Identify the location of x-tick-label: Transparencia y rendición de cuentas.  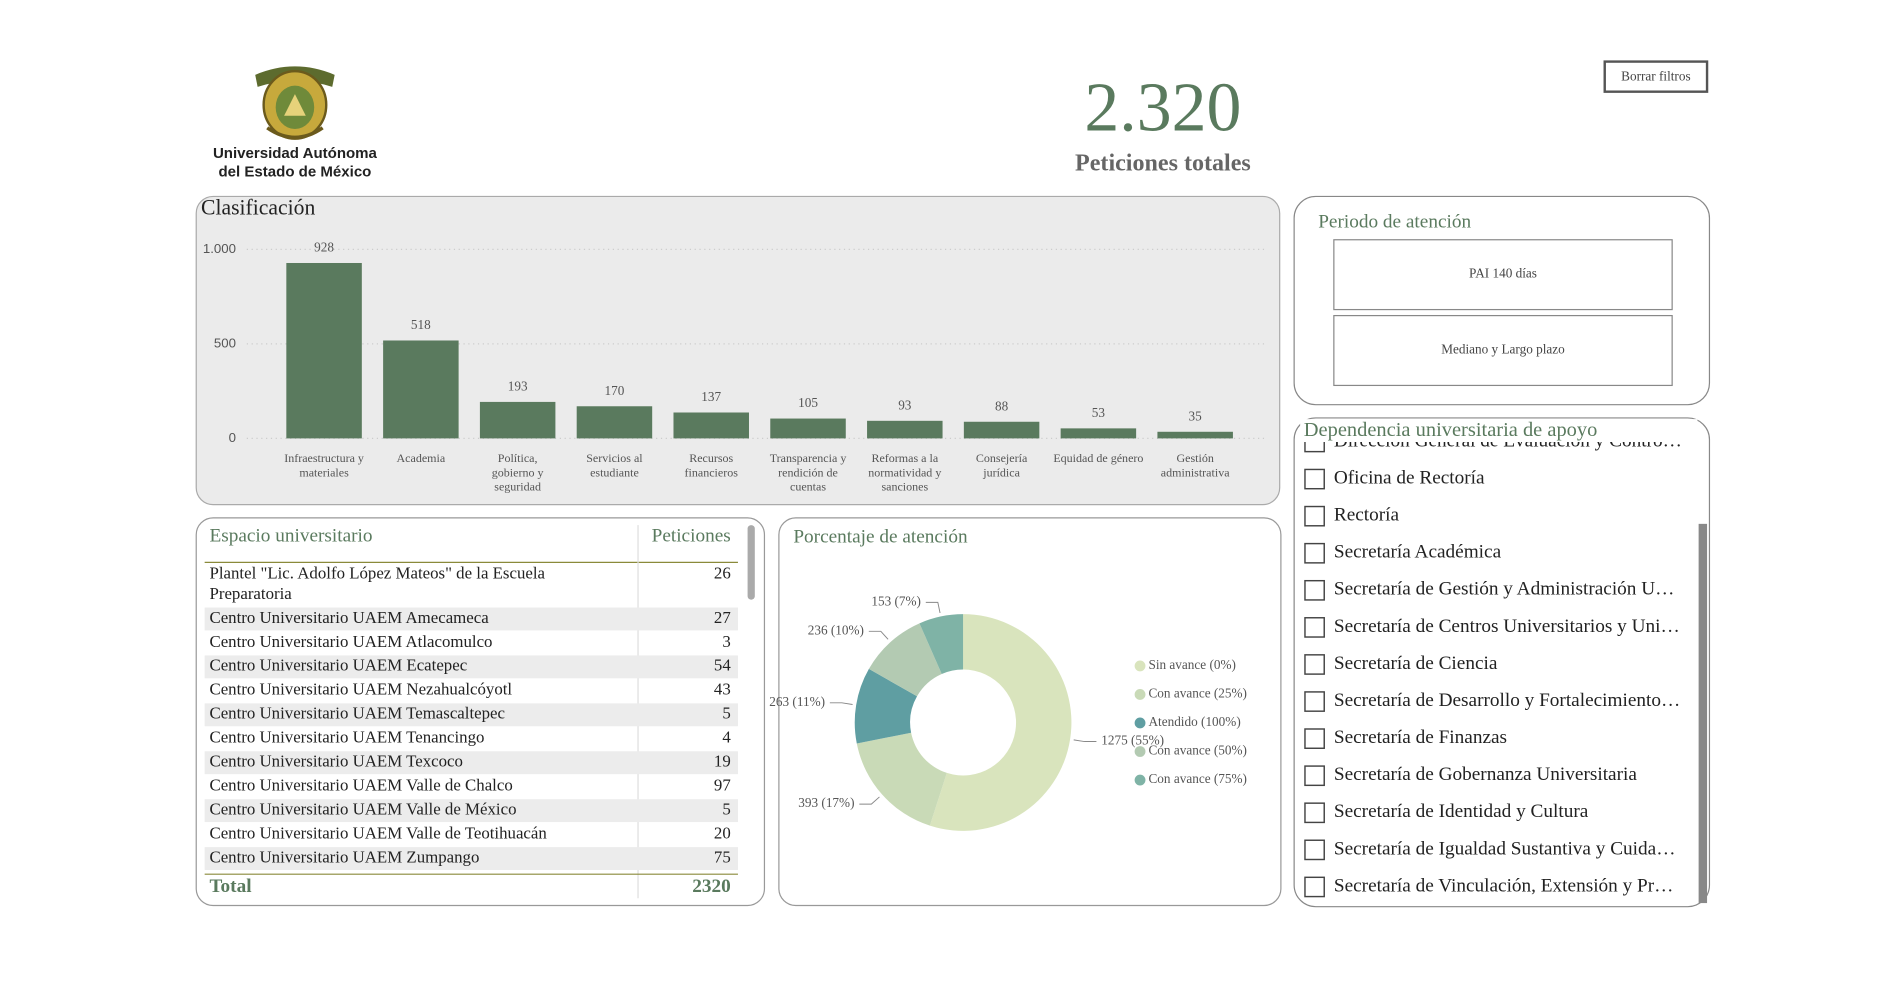
(808, 472).